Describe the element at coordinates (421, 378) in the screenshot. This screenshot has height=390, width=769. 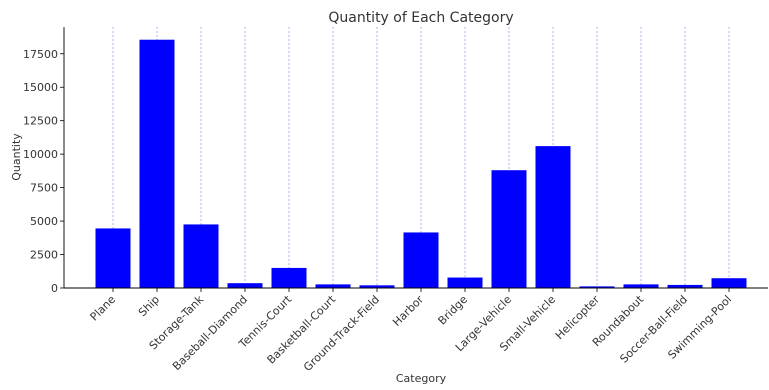
I see `x-axis-label: Category` at that location.